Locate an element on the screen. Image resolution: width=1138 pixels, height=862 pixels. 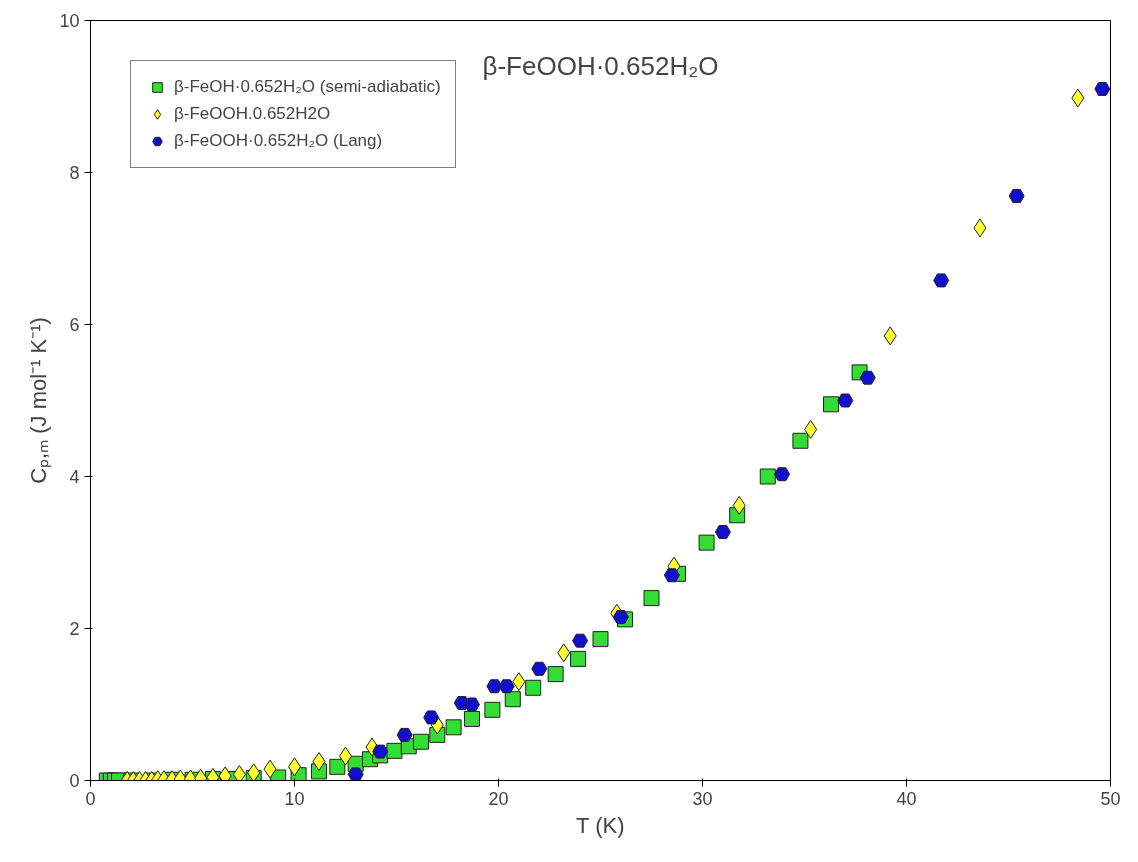
x-tick-label: 20 is located at coordinates (498, 798).